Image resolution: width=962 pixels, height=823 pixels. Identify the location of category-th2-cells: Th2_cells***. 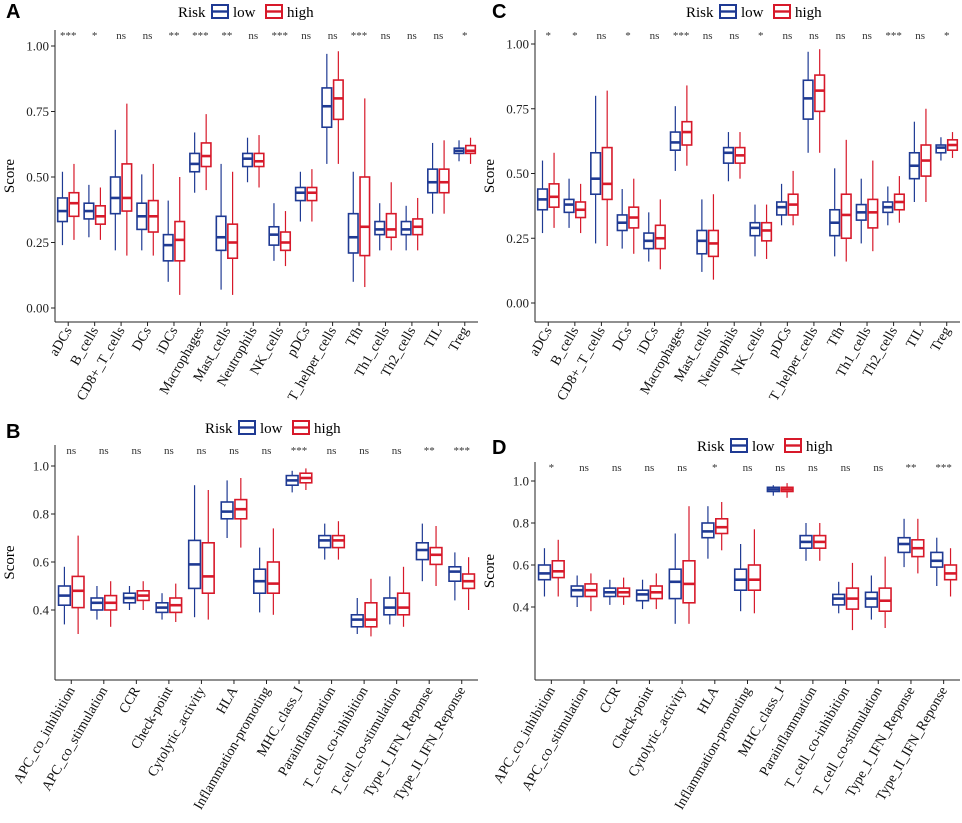
(882, 205).